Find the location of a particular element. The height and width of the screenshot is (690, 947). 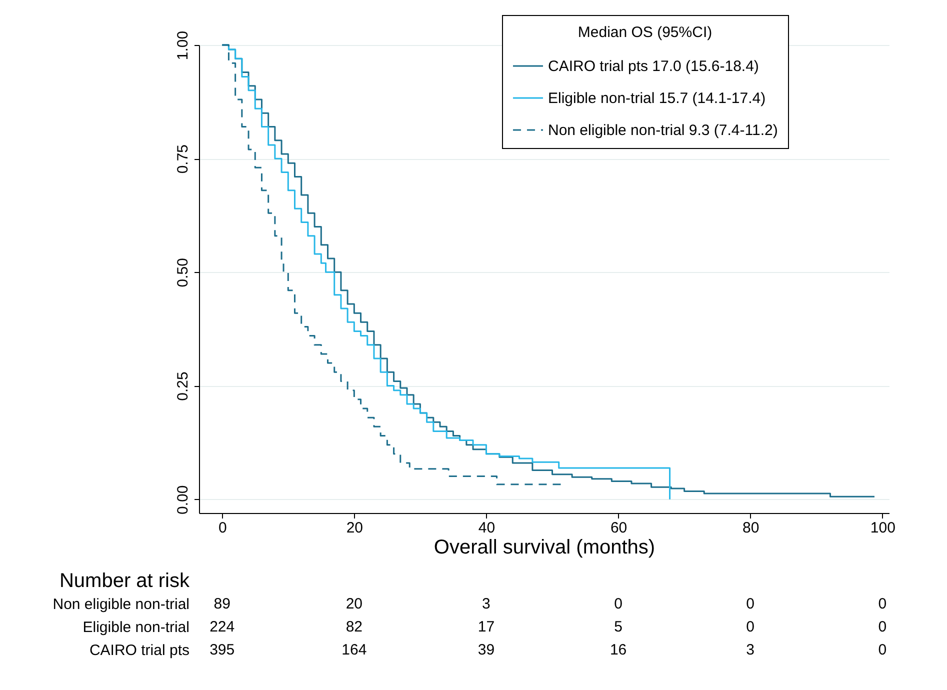

text: 224 is located at coordinates (222, 627).